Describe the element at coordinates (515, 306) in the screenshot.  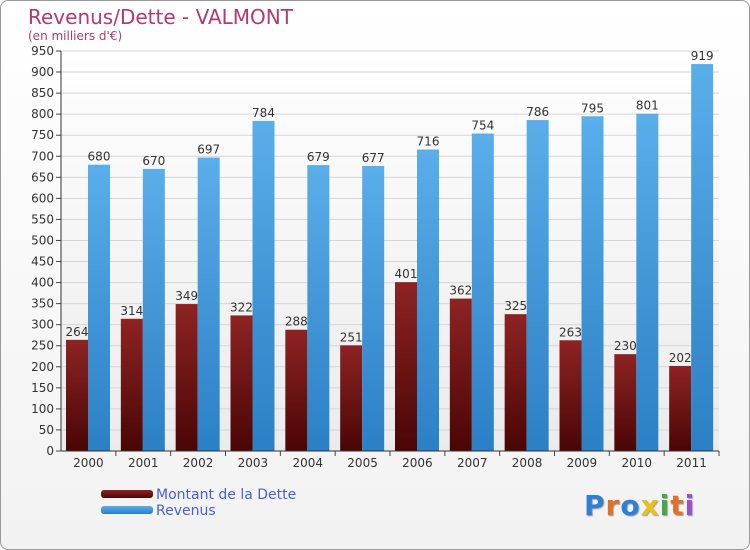
I see `data-label-debt: 325` at that location.